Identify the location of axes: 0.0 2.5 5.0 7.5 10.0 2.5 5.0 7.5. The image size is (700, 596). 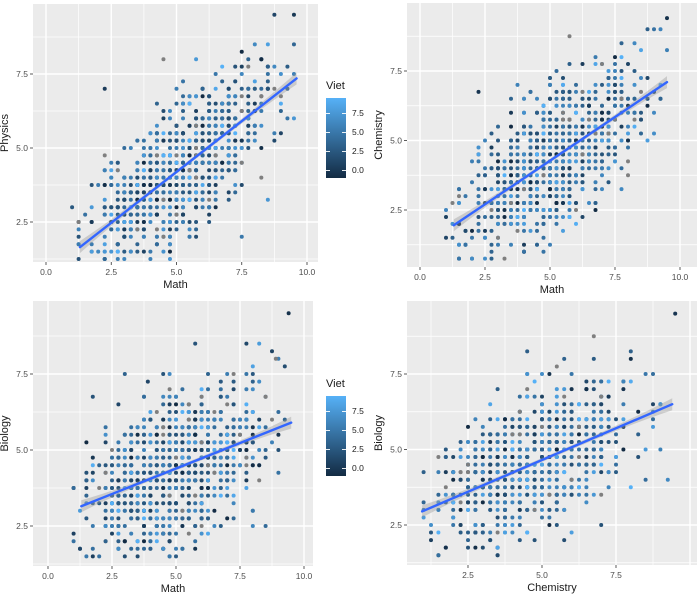
(165, 173).